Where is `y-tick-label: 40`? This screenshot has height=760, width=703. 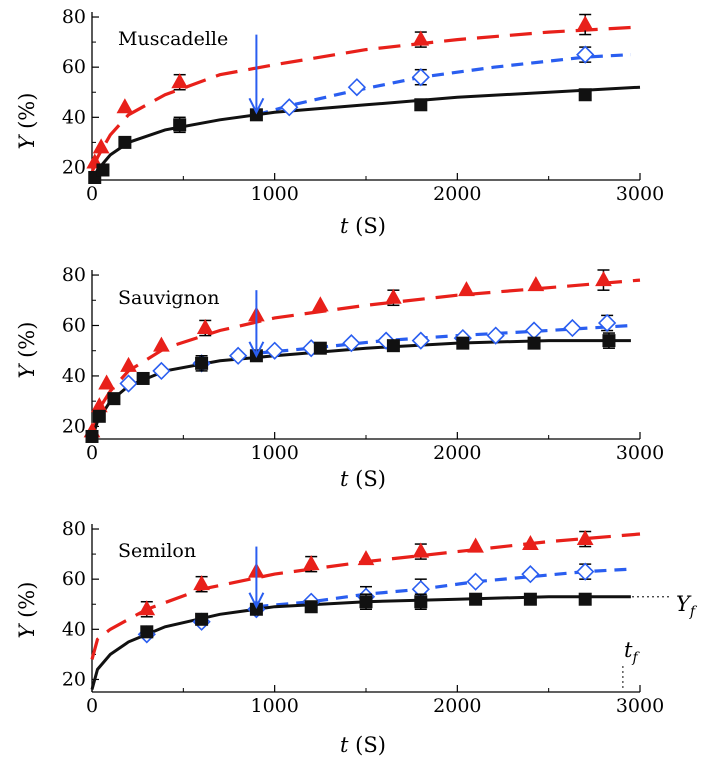
y-tick-label: 40 is located at coordinates (74, 376).